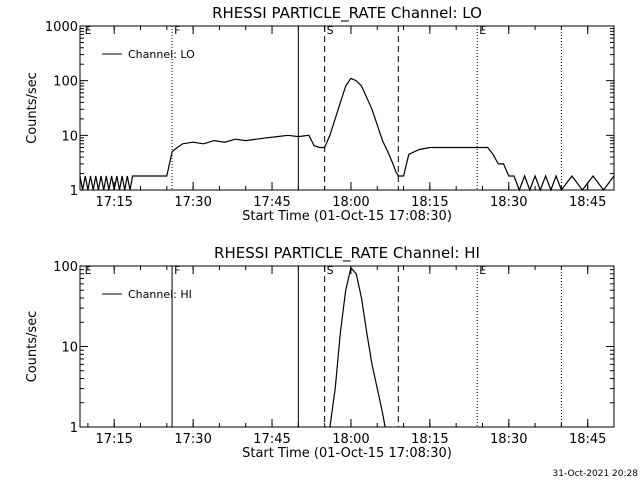  Describe the element at coordinates (160, 294) in the screenshot. I see `legend-label: Channel: HI` at that location.